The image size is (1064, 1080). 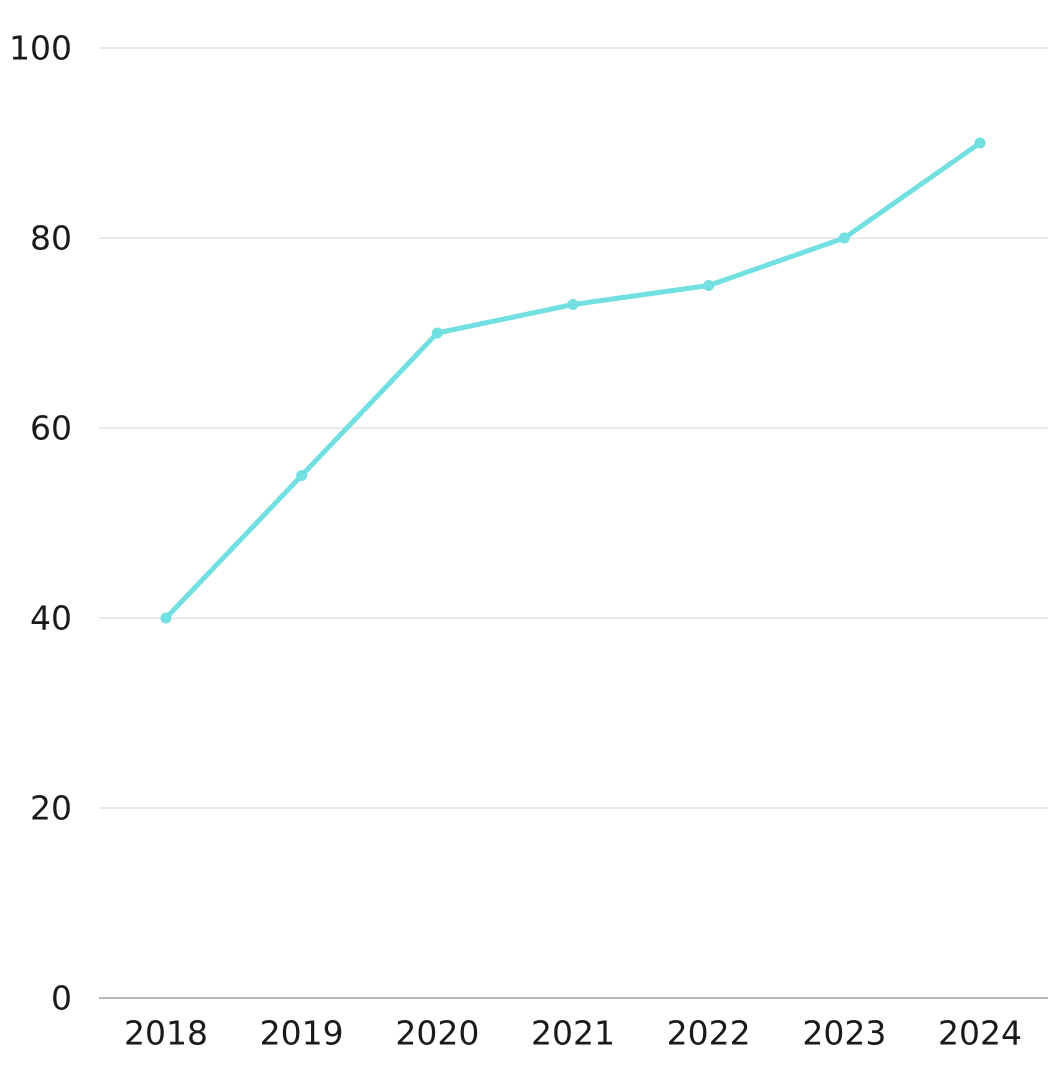 What do you see at coordinates (51, 808) in the screenshot?
I see `y-tick-label: 20` at bounding box center [51, 808].